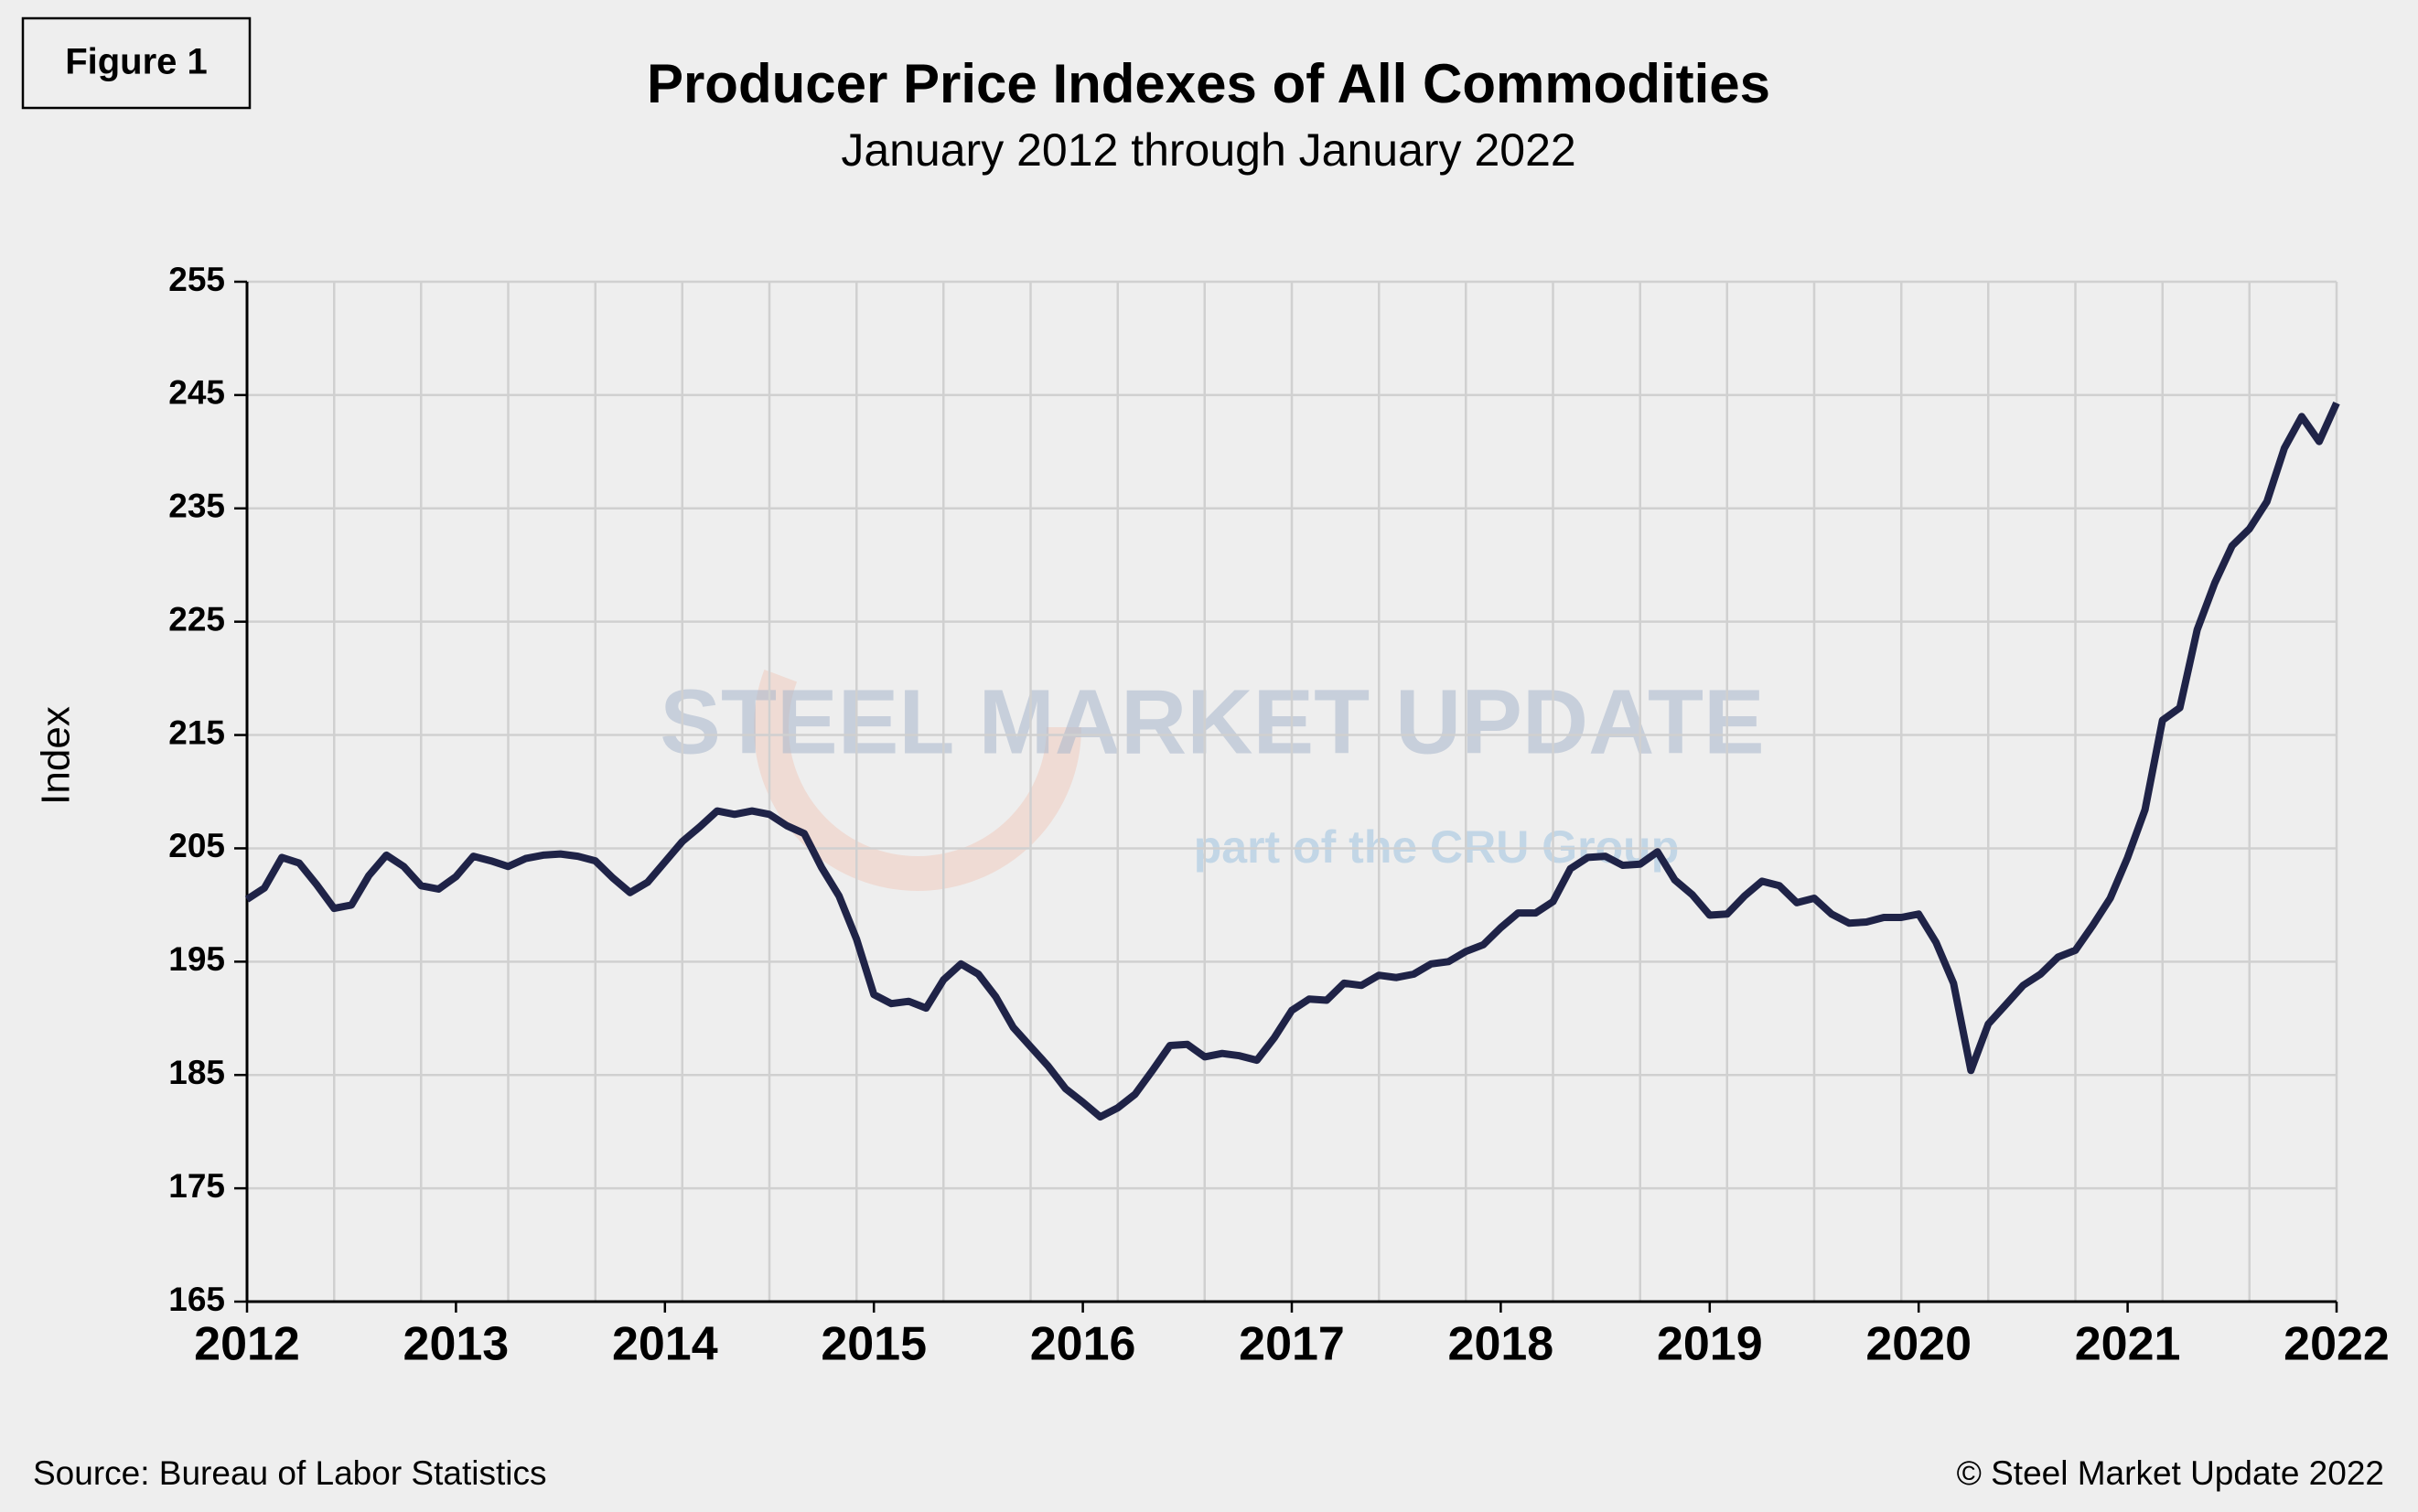 The width and height of the screenshot is (2418, 1512). Describe the element at coordinates (2170, 1473) in the screenshot. I see `copyright: © Steel Market Update 2022` at that location.